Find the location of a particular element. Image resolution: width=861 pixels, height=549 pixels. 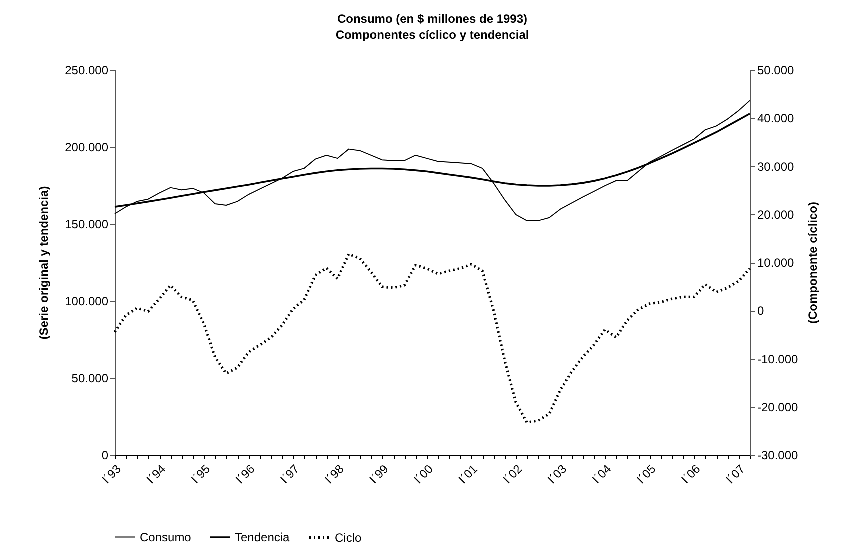

x-tick-label: I´06 is located at coordinates (691, 474).